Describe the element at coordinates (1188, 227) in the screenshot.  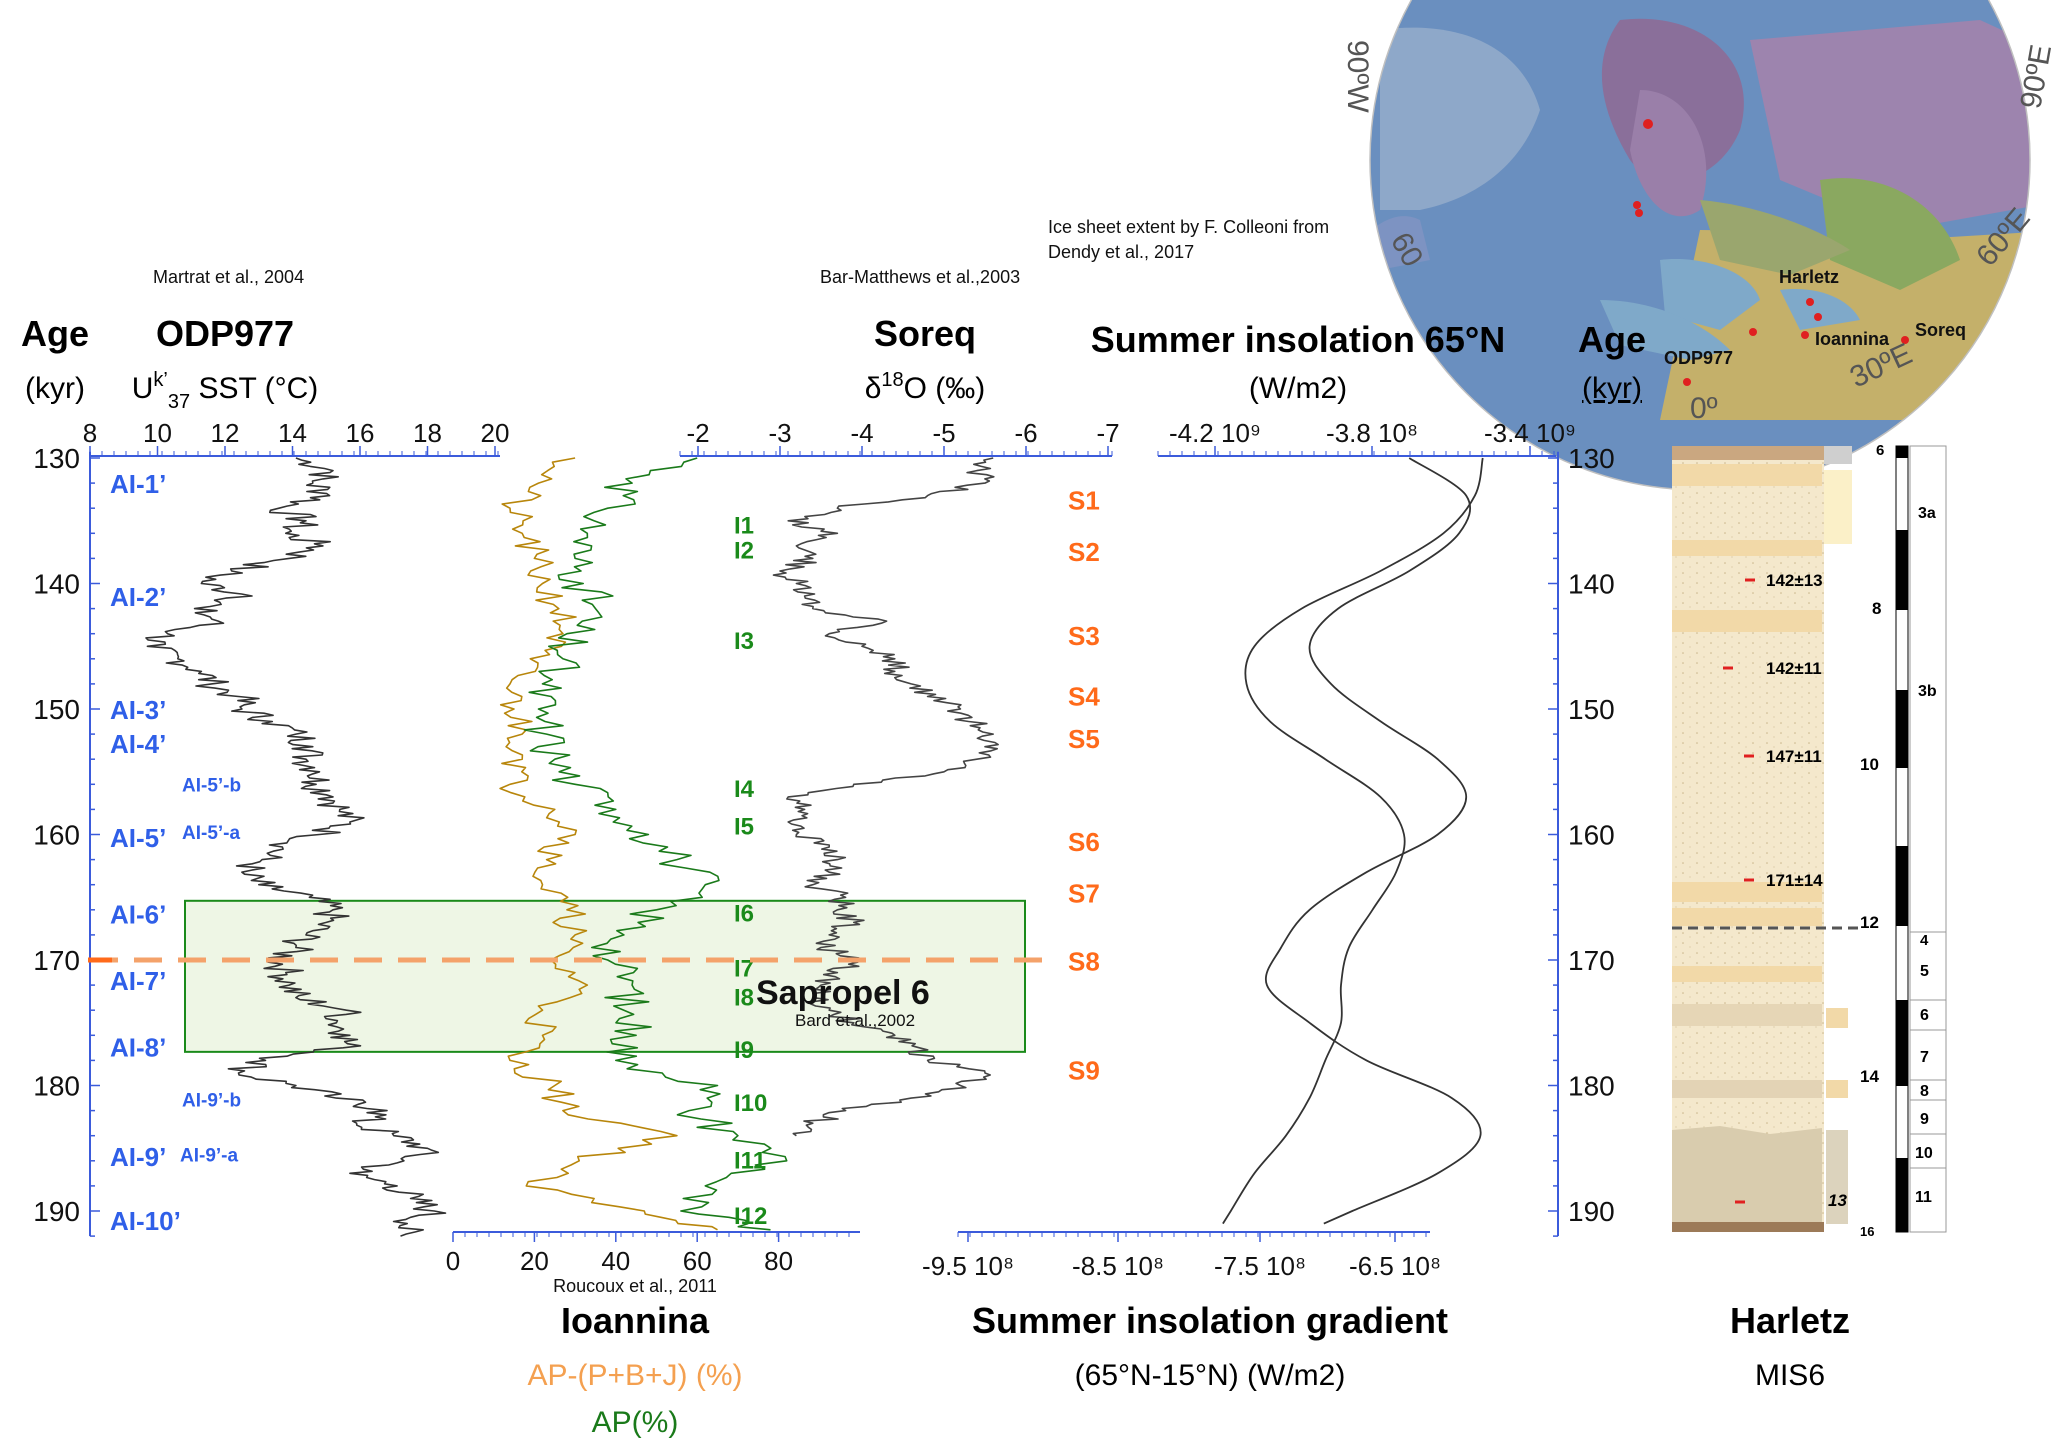
I see `map-citation-1: Ice sheet extent by F. Colleoni from` at that location.